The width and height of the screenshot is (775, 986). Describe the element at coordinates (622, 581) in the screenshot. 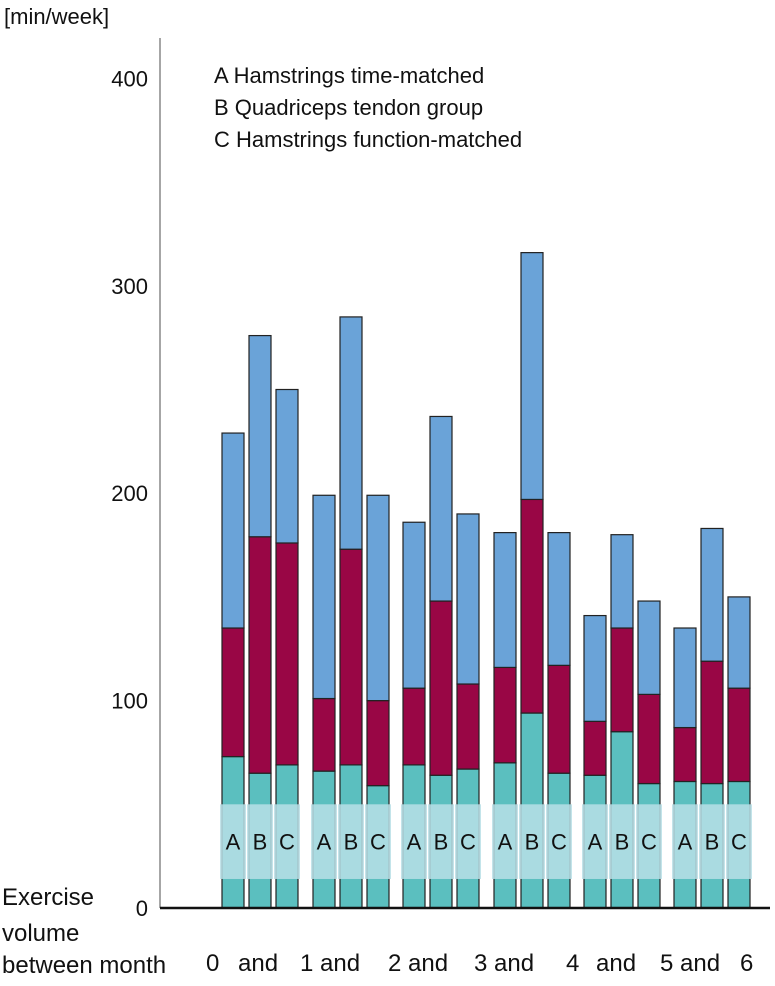

I see `bar-4-5-b-top` at that location.